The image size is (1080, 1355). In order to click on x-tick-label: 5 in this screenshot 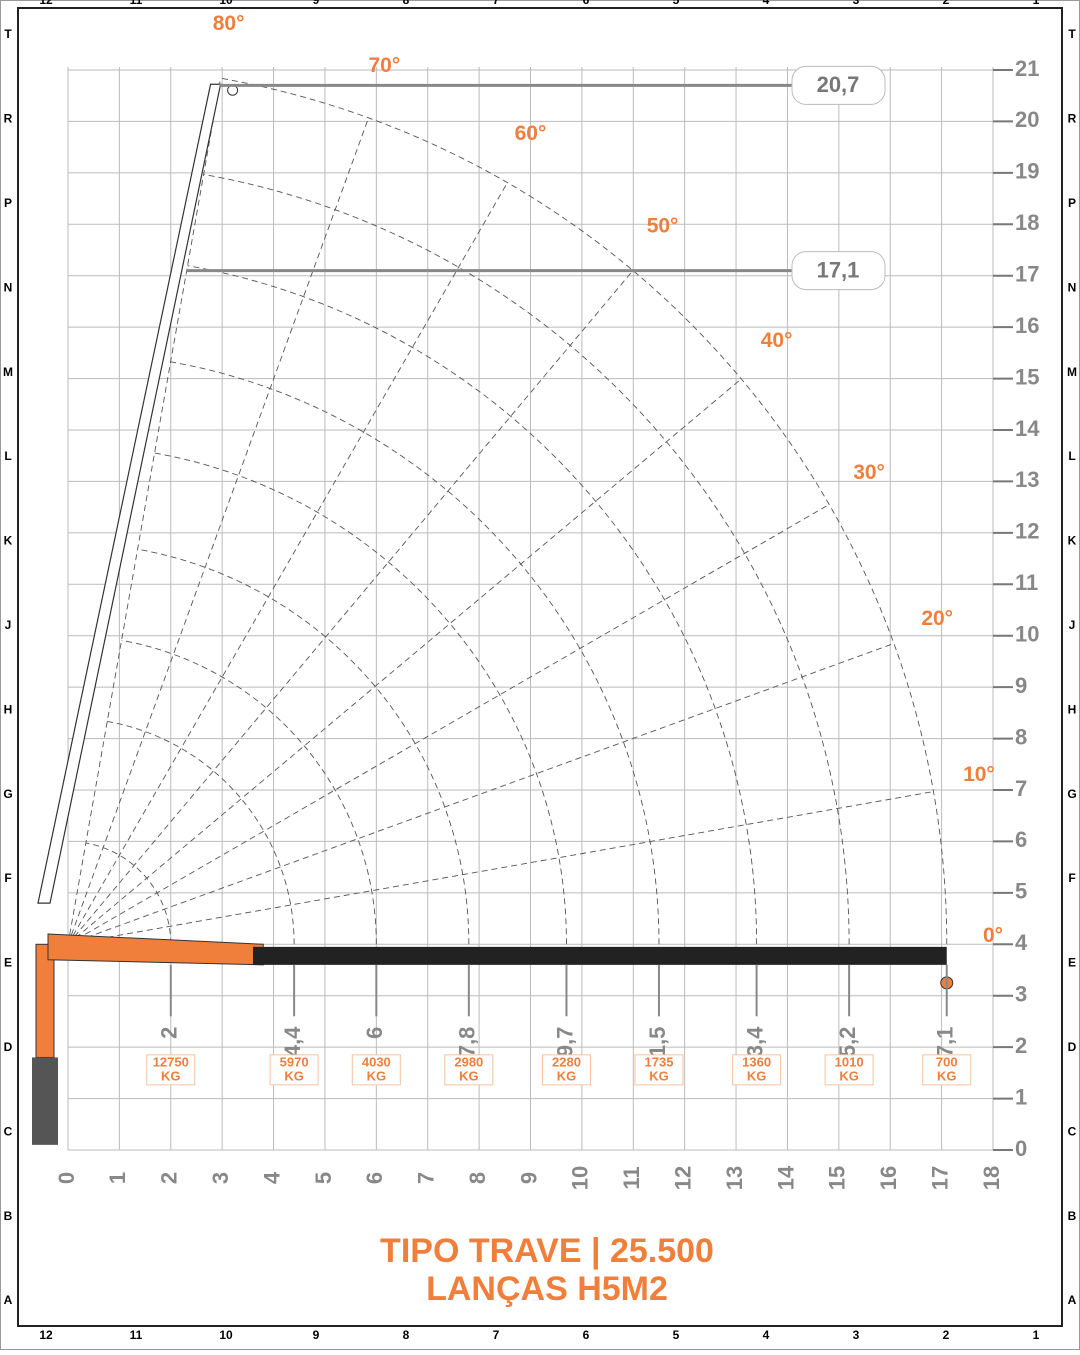, I will do `click(323, 1178)`.